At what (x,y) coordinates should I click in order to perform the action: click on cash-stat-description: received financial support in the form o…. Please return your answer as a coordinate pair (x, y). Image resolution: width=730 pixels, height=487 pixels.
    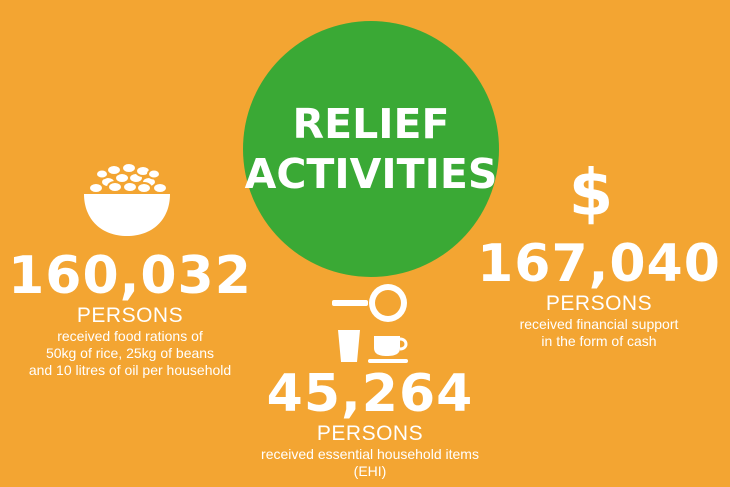
    Looking at the image, I should click on (599, 332).